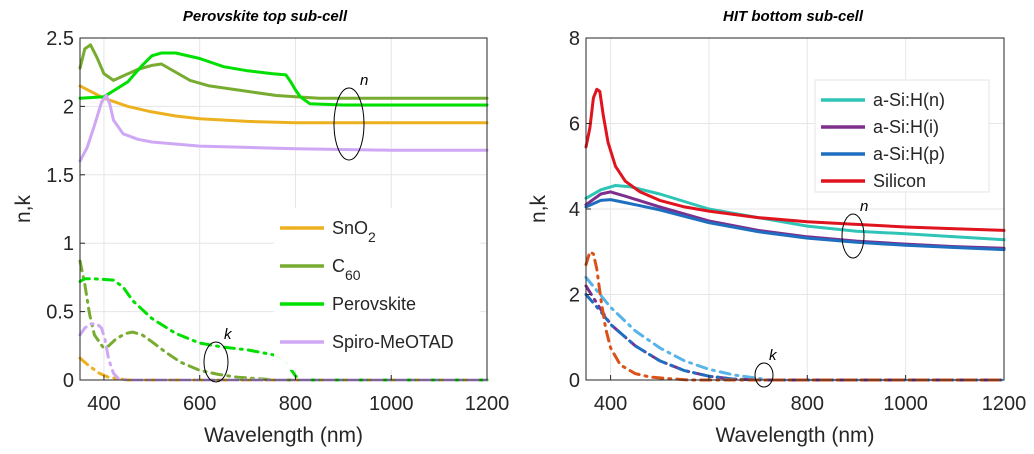  Describe the element at coordinates (909, 154) in the screenshot. I see `legend-label: a-Si:H(p)` at that location.